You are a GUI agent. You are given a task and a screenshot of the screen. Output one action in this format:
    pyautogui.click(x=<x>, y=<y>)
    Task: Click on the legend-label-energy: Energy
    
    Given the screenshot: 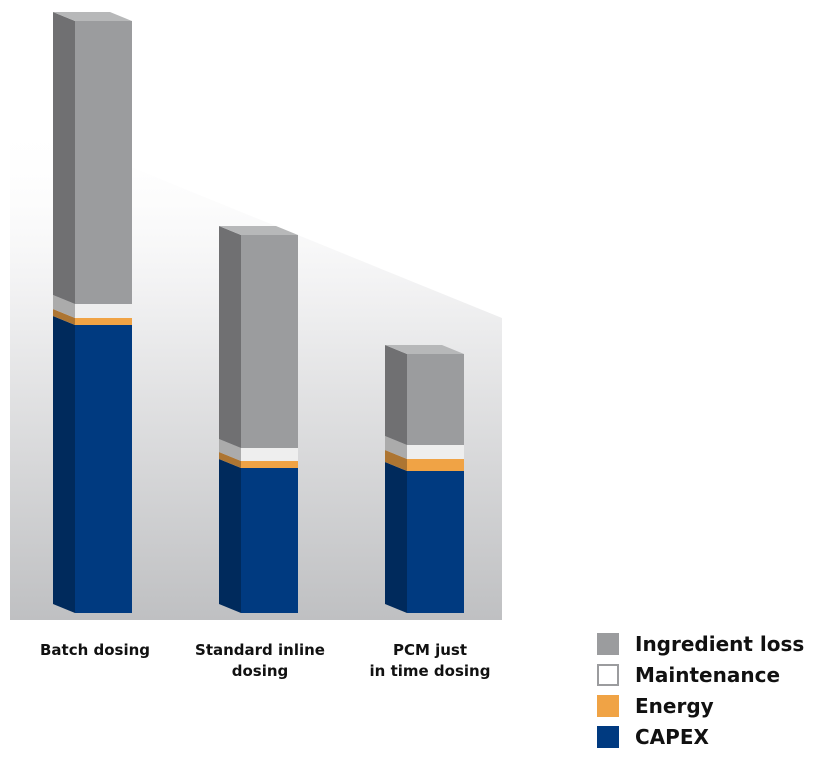 What is the action you would take?
    pyautogui.click(x=674, y=705)
    